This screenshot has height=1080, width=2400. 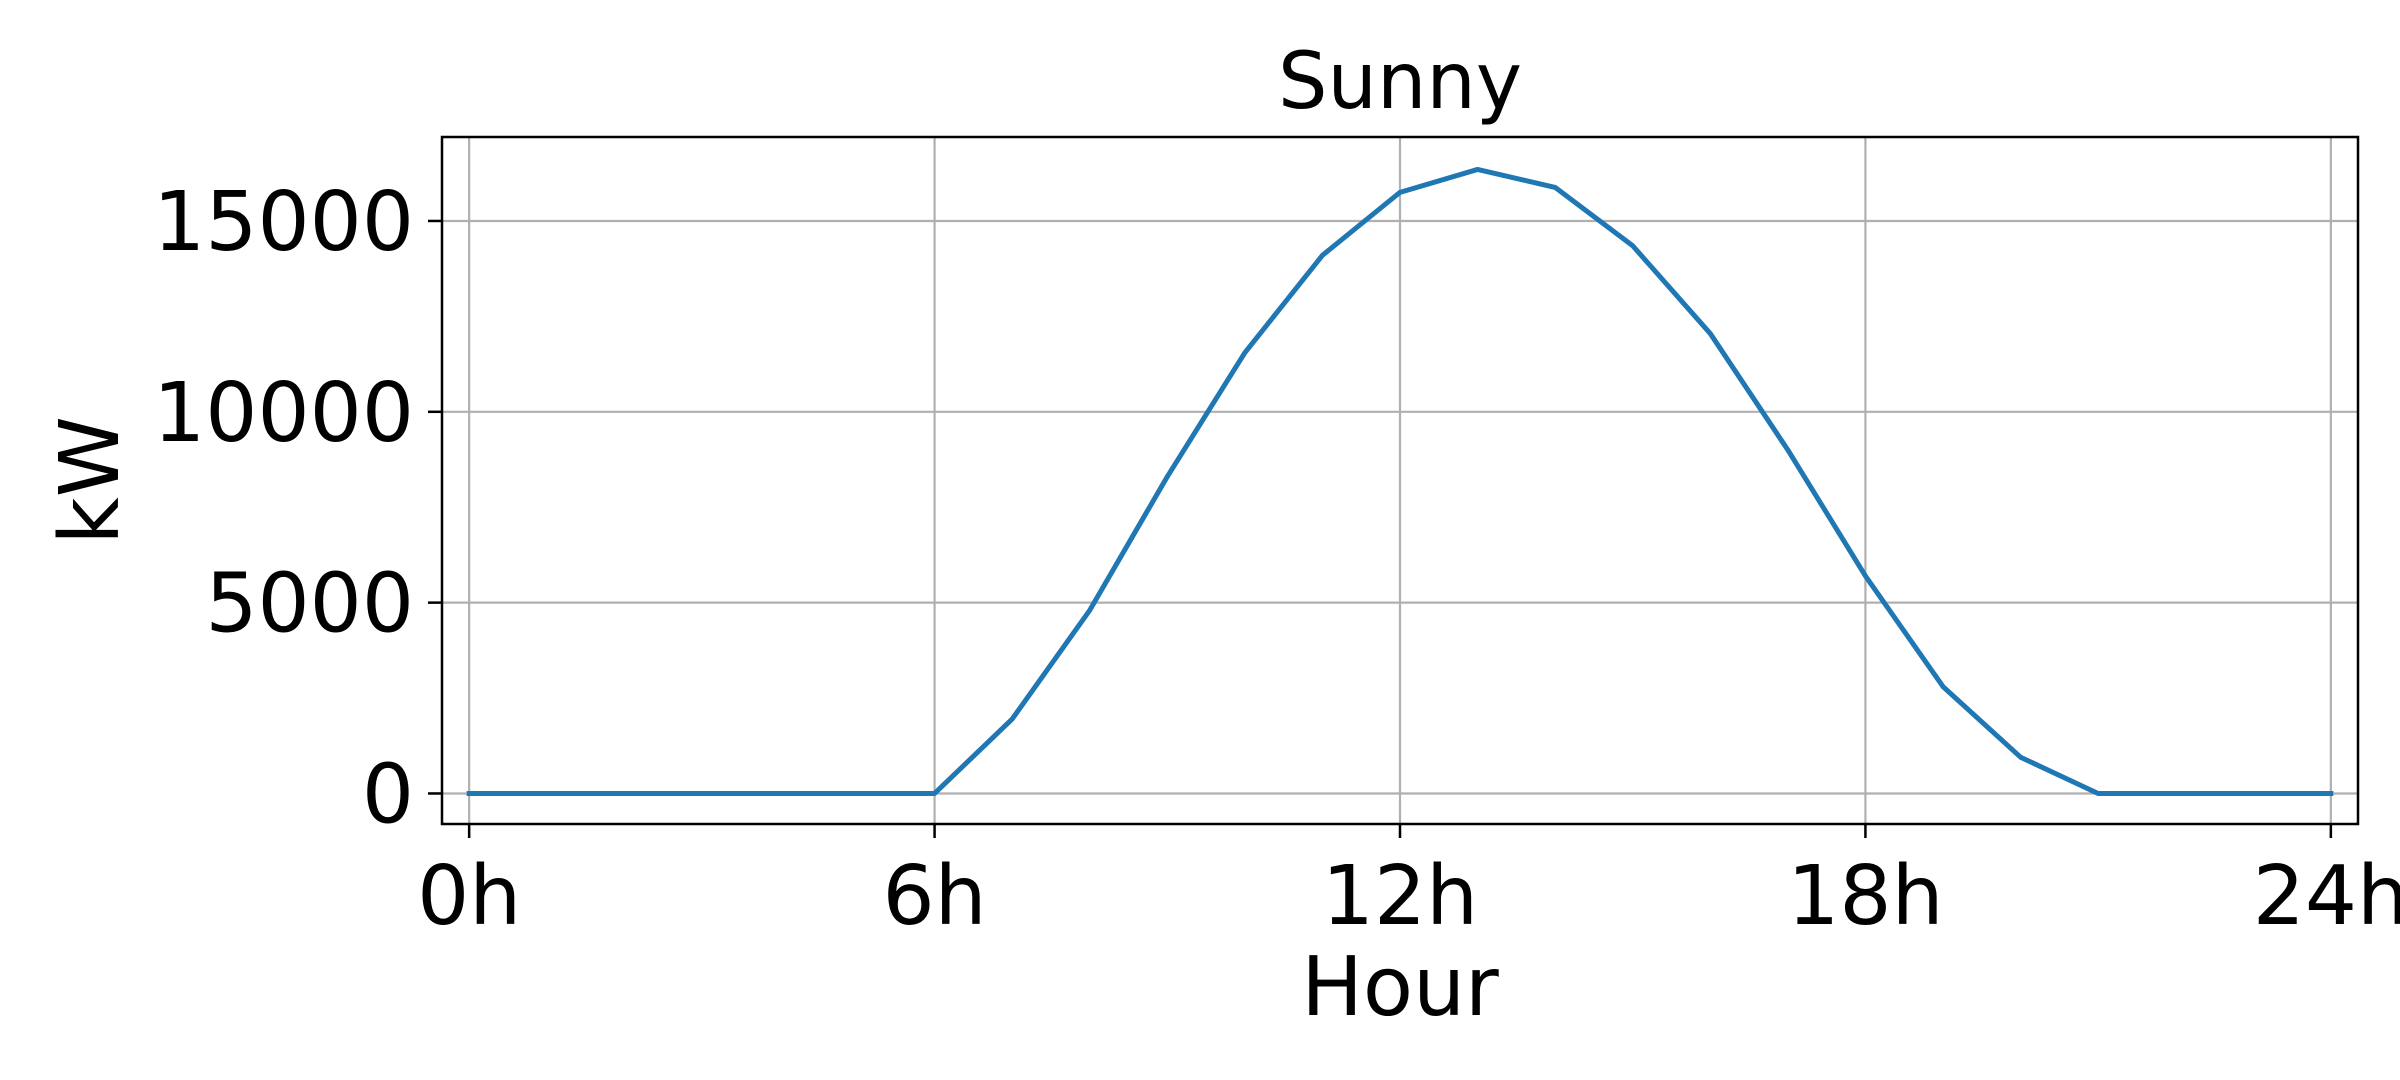 I want to click on x-tick-label: 6h, so click(x=934, y=896).